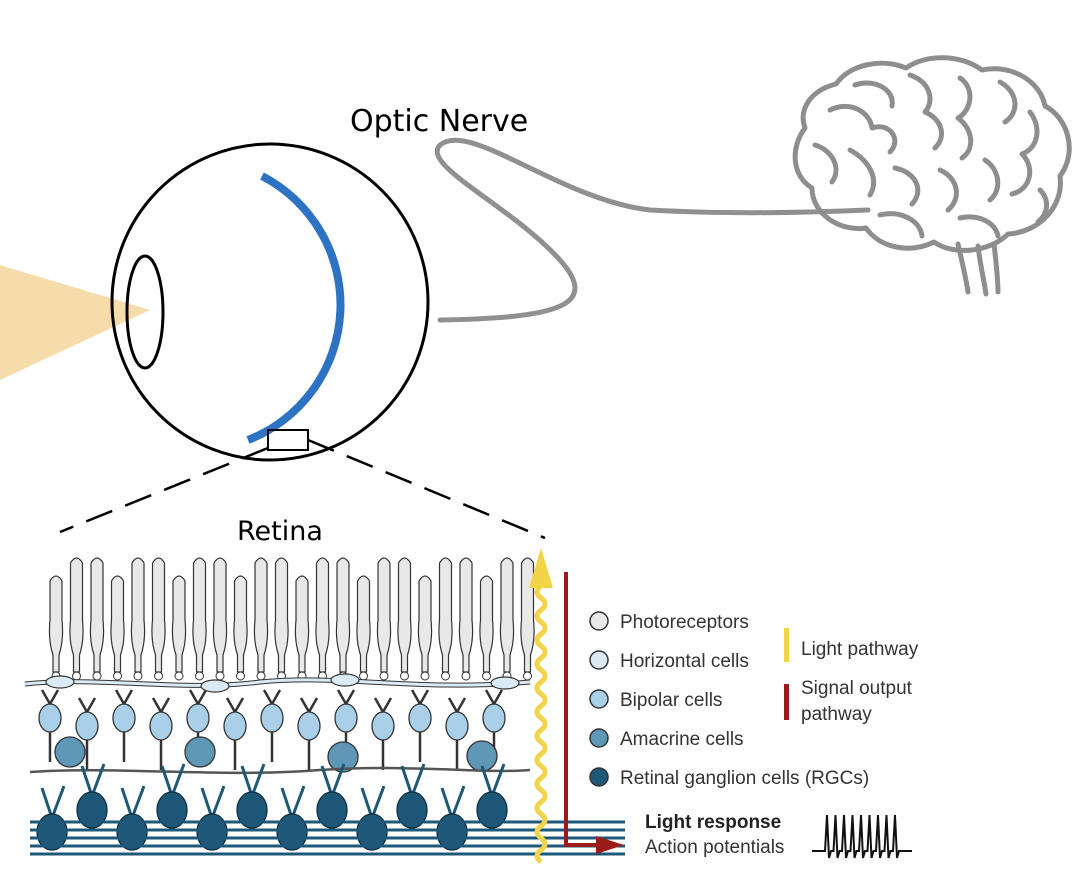  I want to click on light-cone, so click(75, 322).